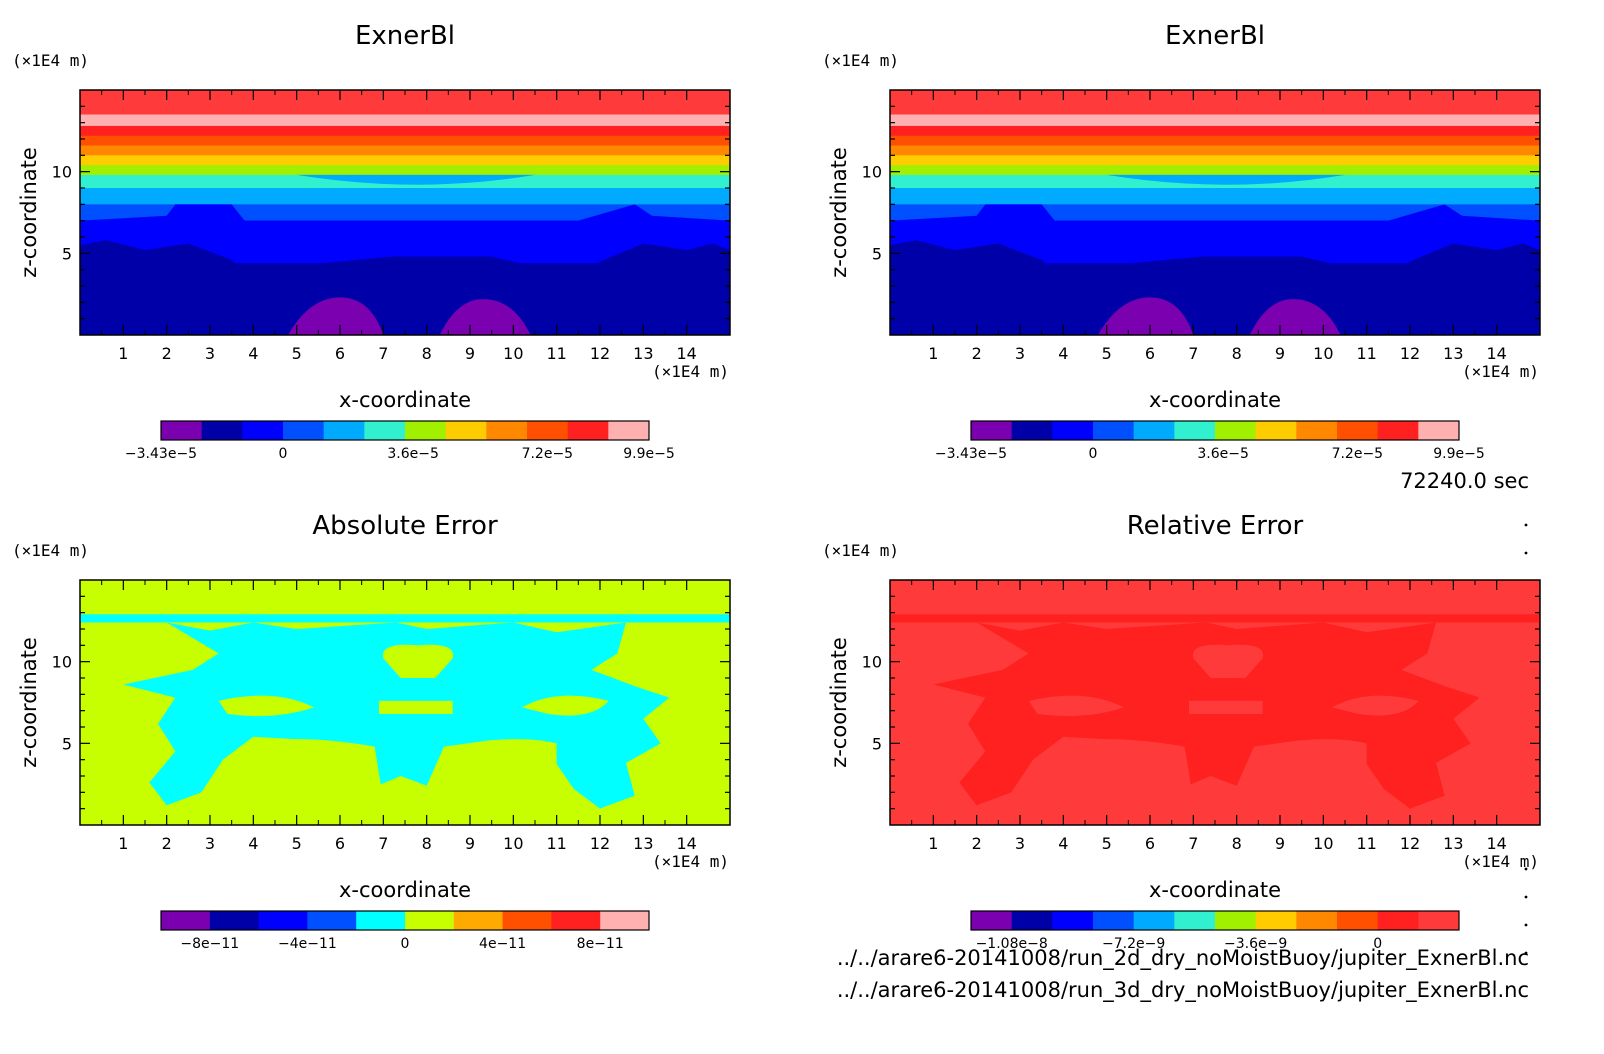  I want to click on x-tick-label: 2, so click(977, 843).